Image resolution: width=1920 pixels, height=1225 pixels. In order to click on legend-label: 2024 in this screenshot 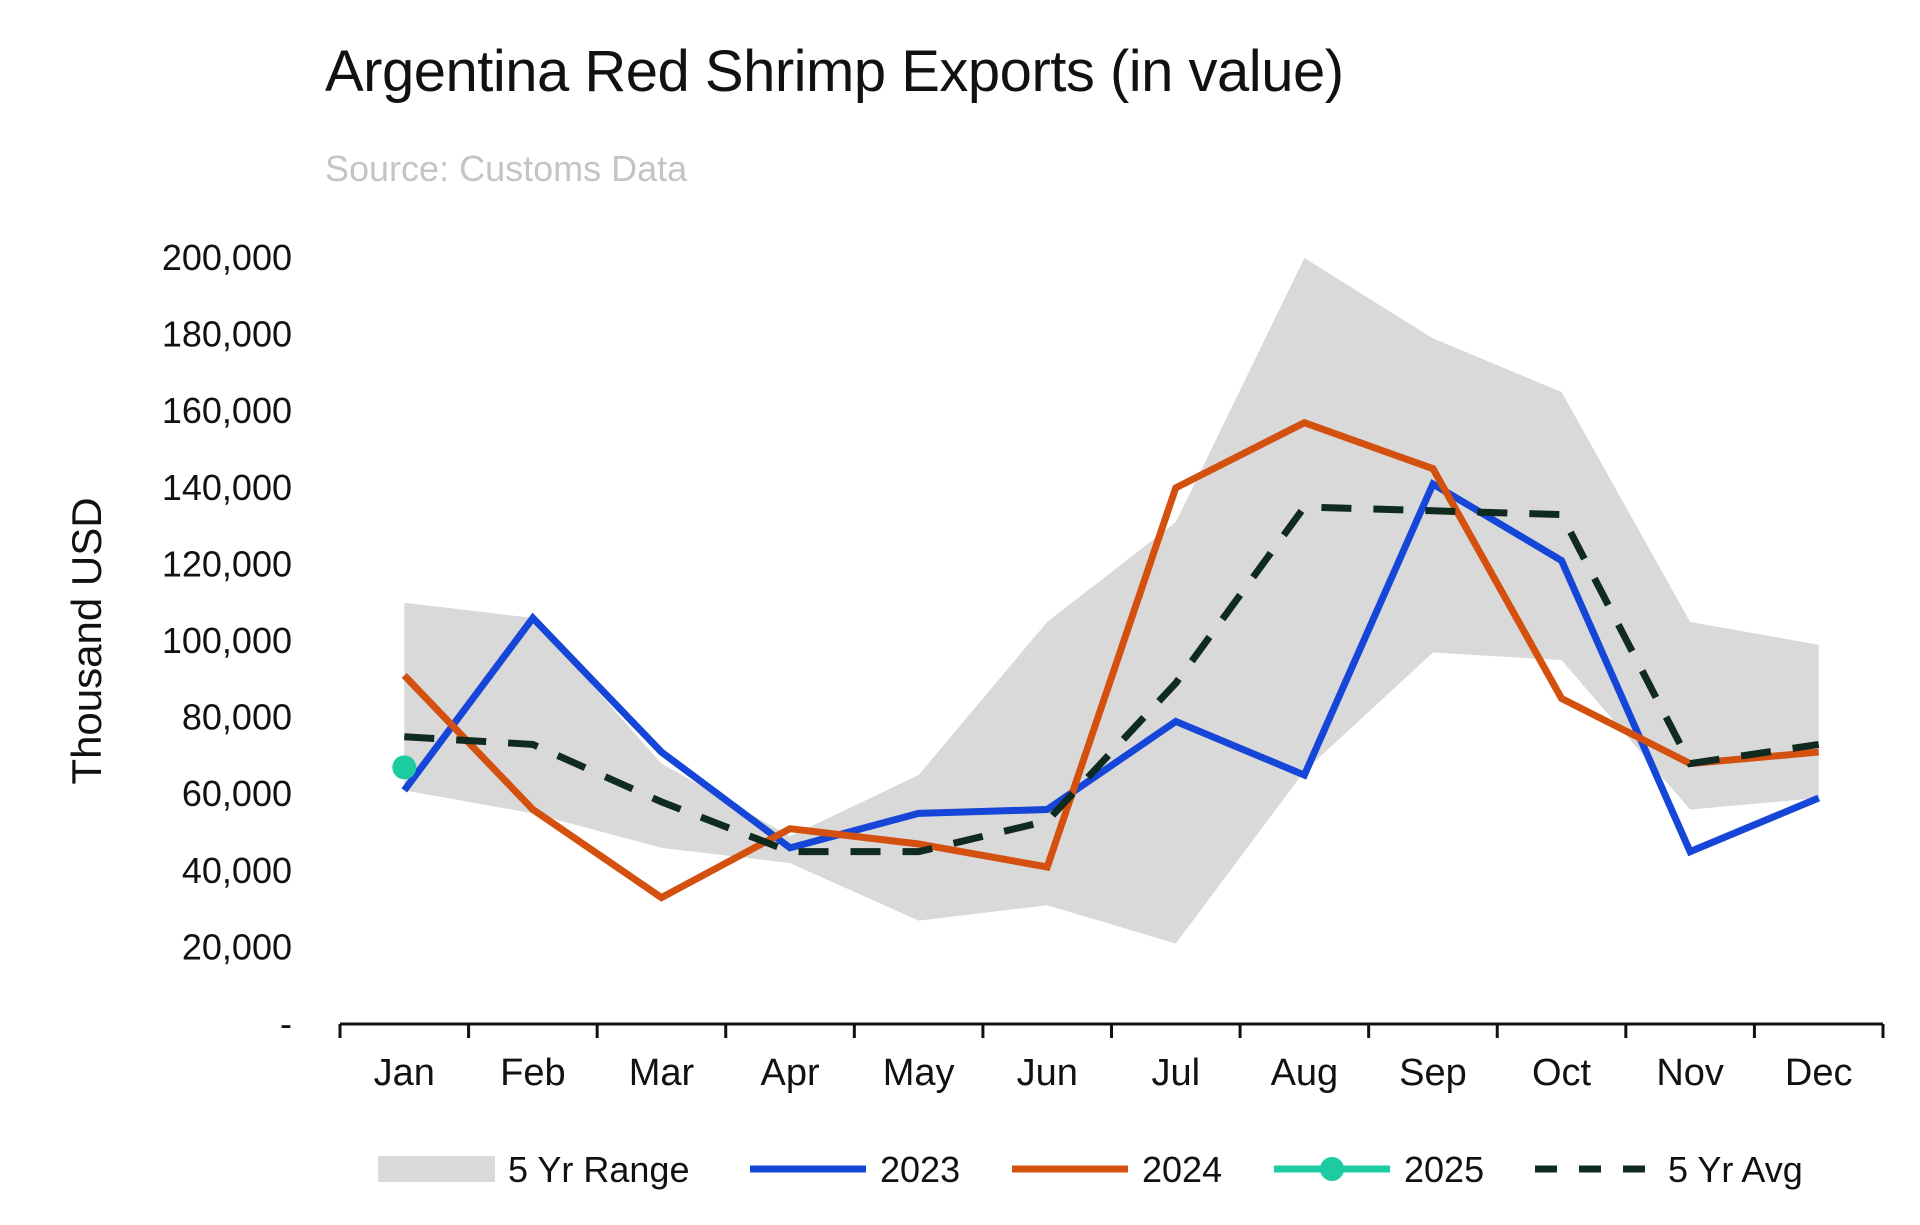, I will do `click(1182, 1169)`.